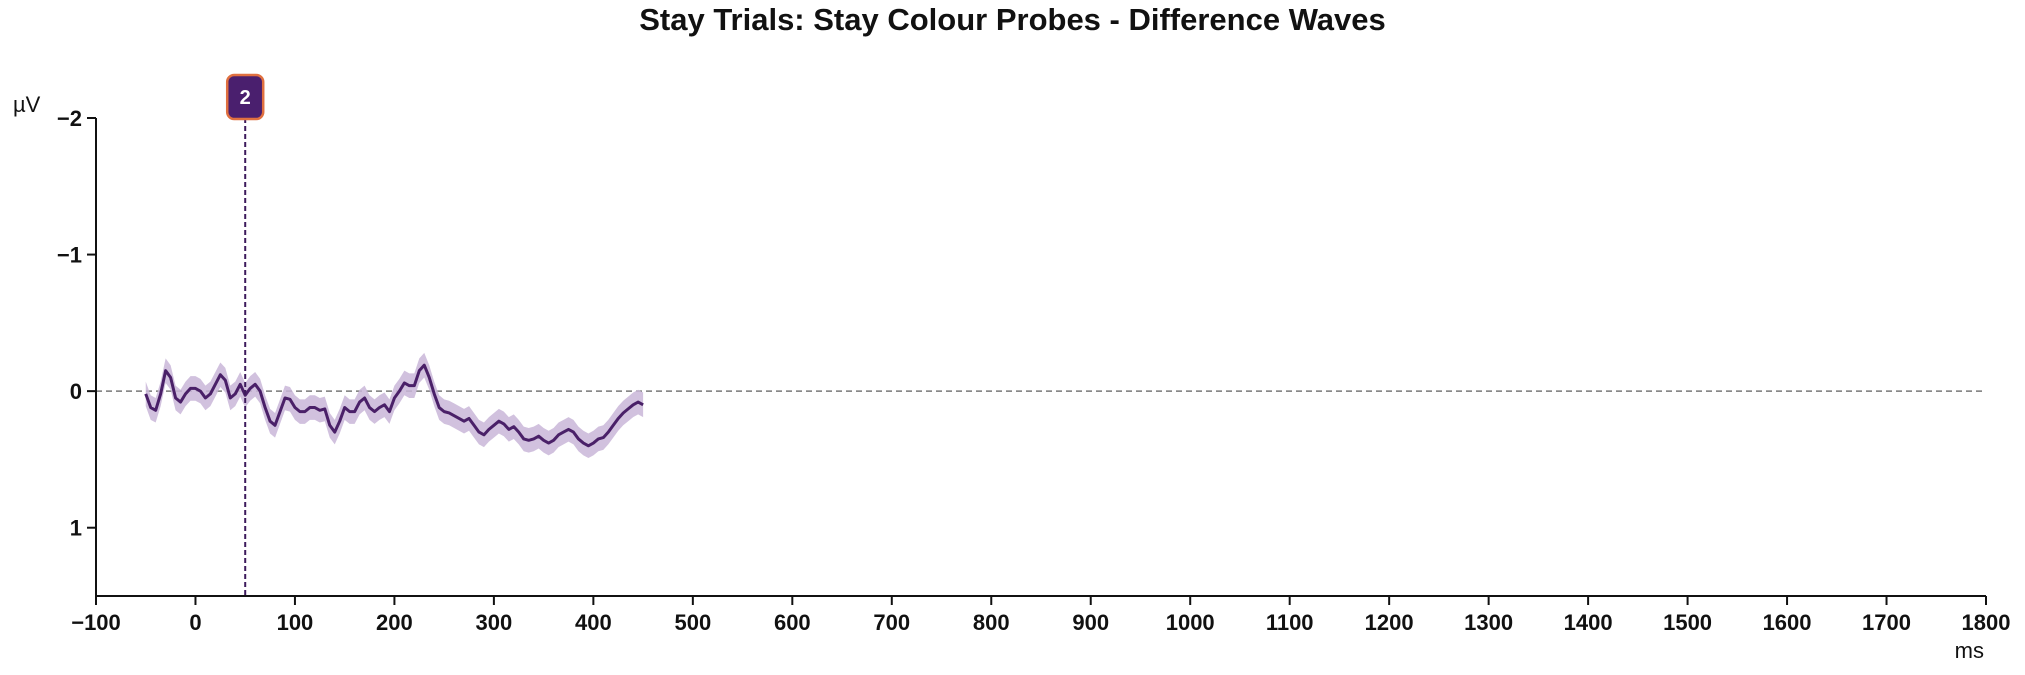  Describe the element at coordinates (394, 622) in the screenshot. I see `x-tick-label: 200` at that location.